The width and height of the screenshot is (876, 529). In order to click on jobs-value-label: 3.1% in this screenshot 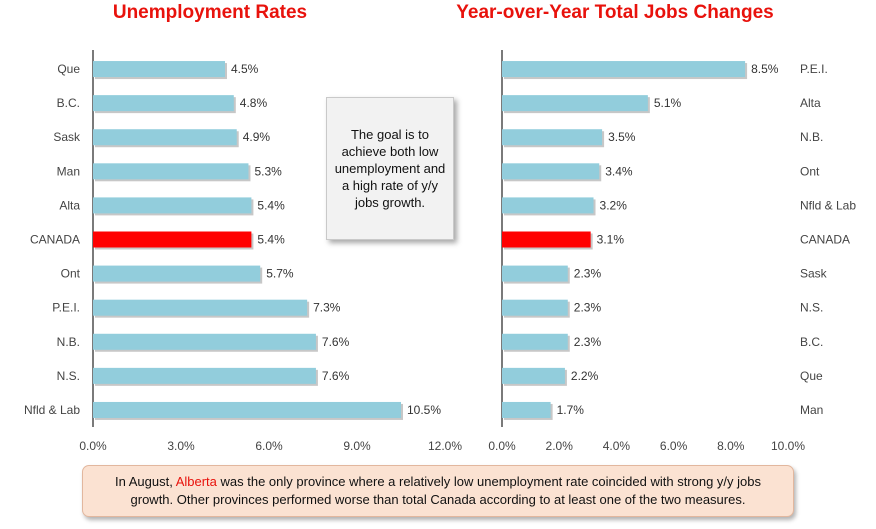, I will do `click(611, 240)`.